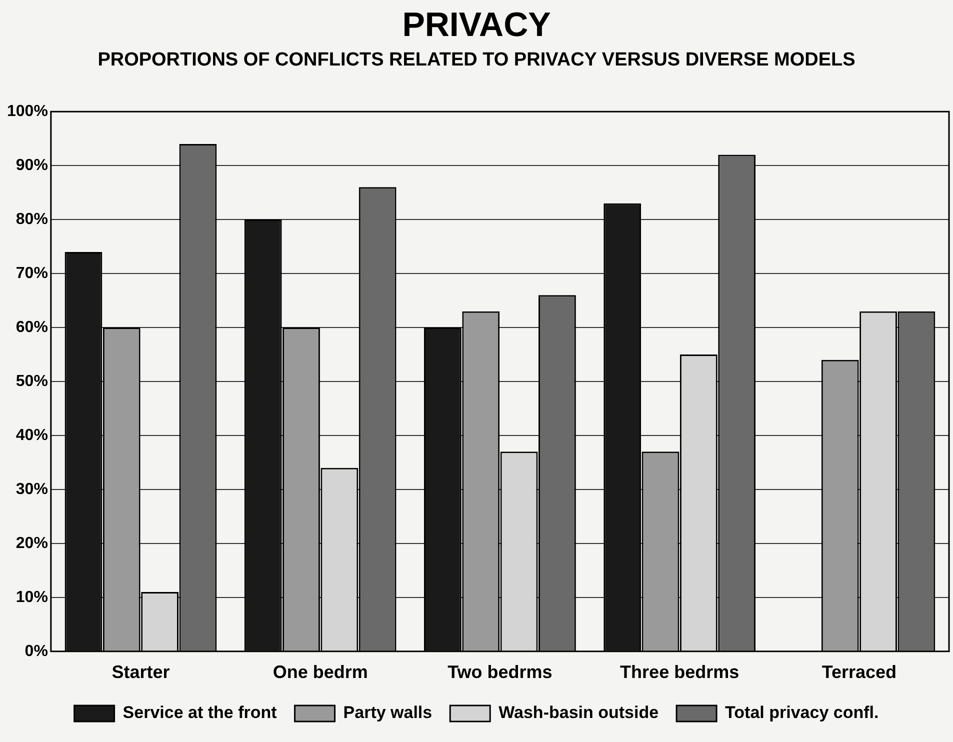 The width and height of the screenshot is (953, 742). What do you see at coordinates (32, 273) in the screenshot?
I see `y-tick-label: 70%` at bounding box center [32, 273].